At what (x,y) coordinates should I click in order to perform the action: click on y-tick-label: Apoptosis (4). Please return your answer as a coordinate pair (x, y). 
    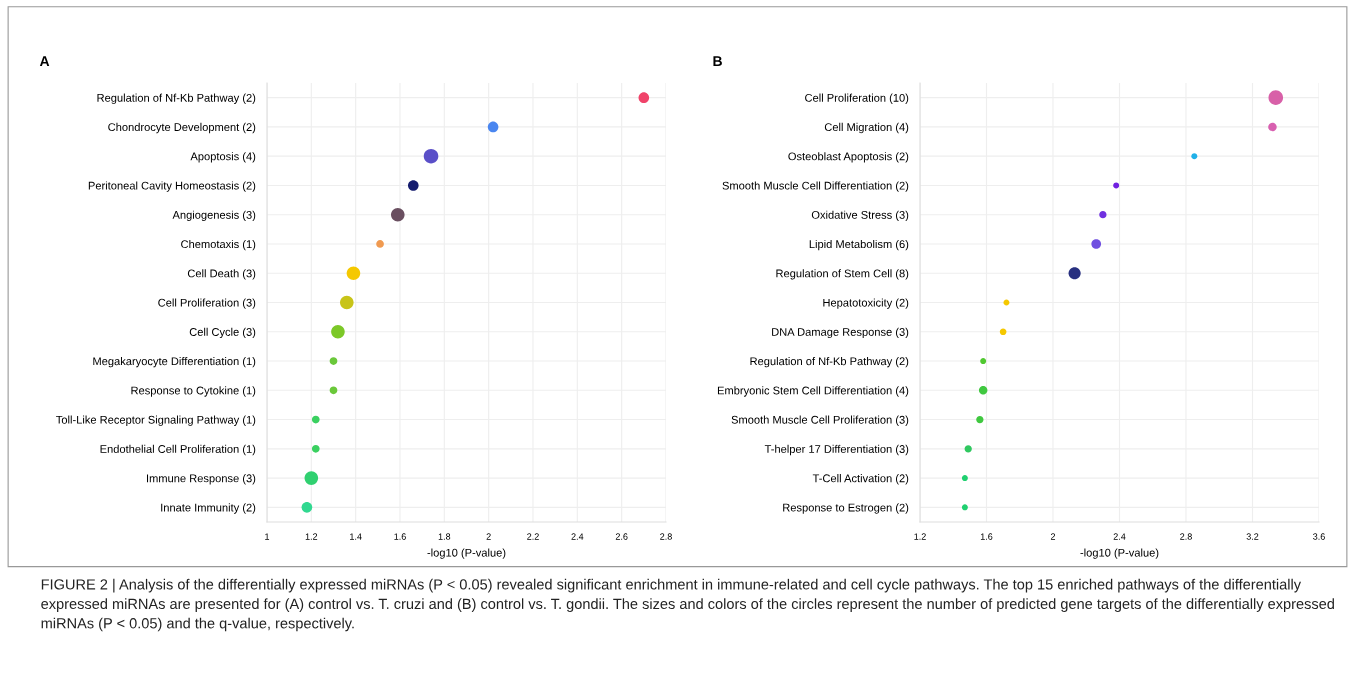
    Looking at the image, I should click on (223, 157).